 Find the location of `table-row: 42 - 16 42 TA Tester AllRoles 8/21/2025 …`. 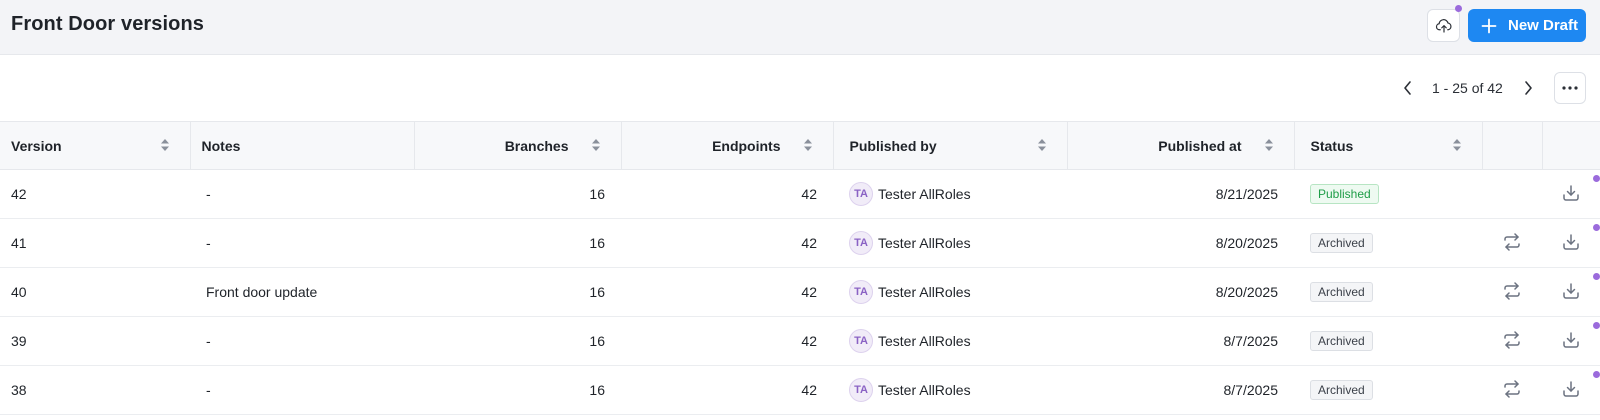

table-row: 42 - 16 42 TA Tester AllRoles 8/21/2025 … is located at coordinates (800, 194).